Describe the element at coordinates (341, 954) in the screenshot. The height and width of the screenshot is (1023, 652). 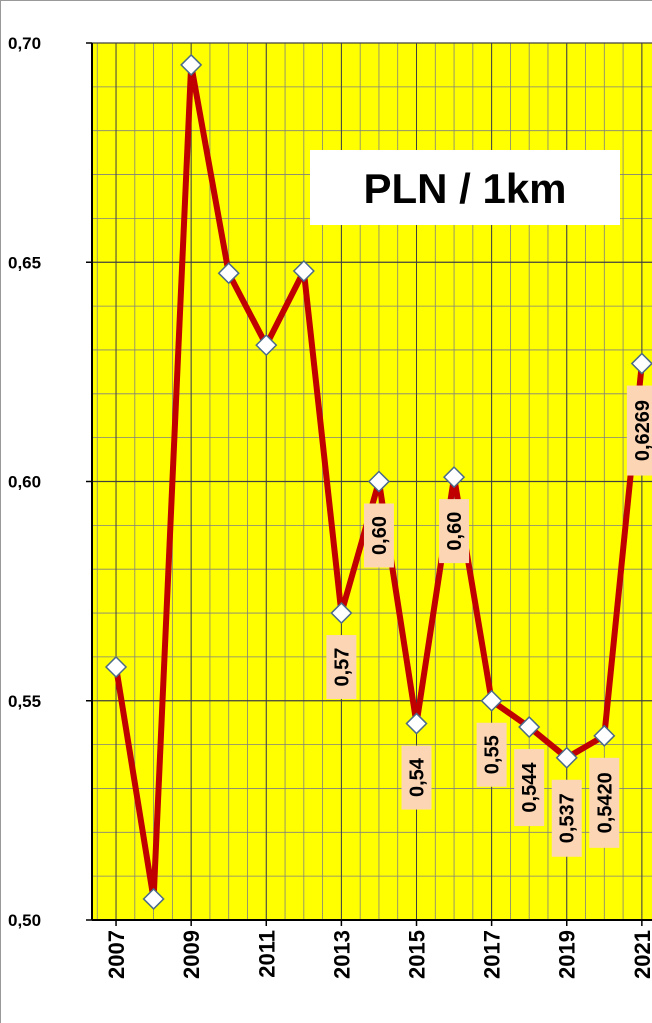
I see `x-tick-label: 2013` at that location.